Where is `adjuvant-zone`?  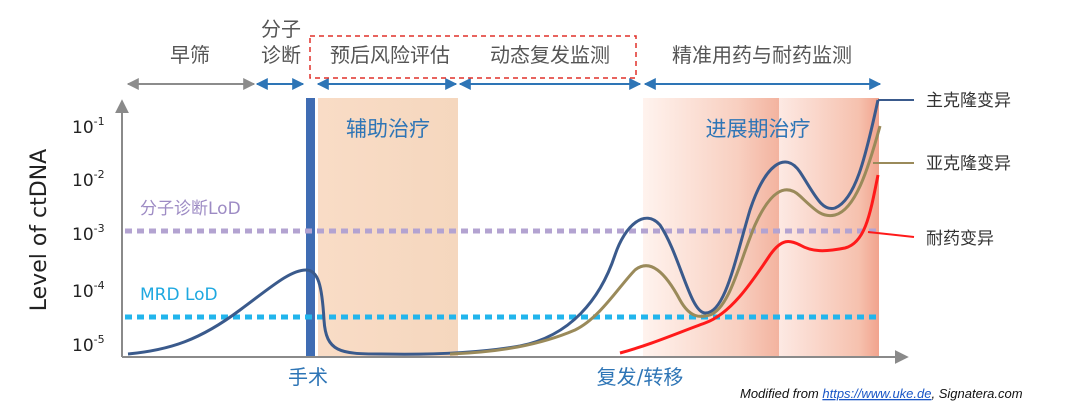 adjuvant-zone is located at coordinates (388, 227).